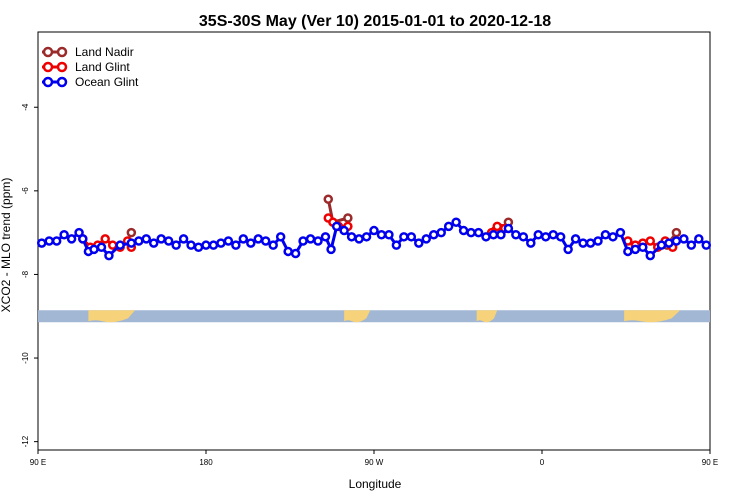 The image size is (750, 500). I want to click on legend-item-land-nadir: Land Nadir, so click(88, 52).